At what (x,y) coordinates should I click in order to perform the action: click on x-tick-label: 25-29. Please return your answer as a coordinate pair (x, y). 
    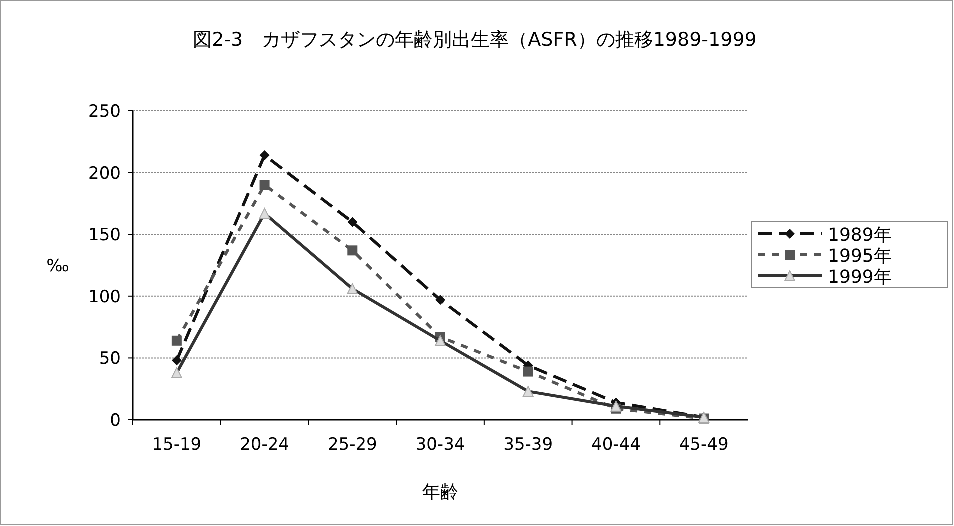
    Looking at the image, I should click on (353, 445).